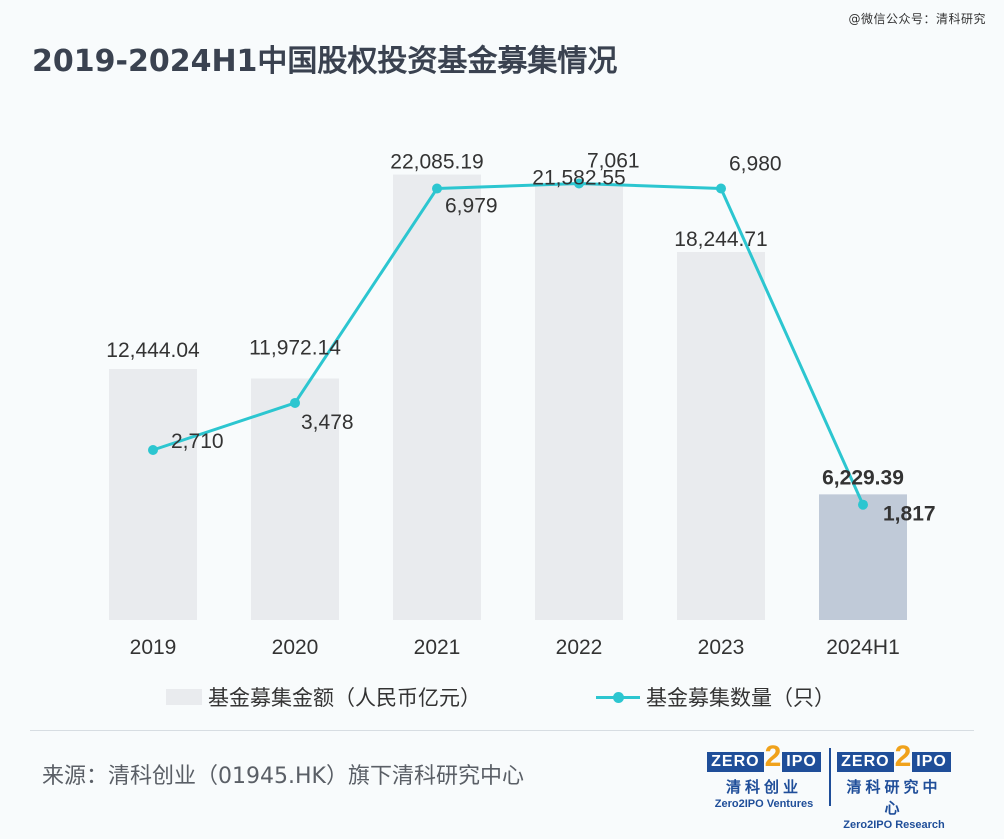 The width and height of the screenshot is (1004, 839). Describe the element at coordinates (325, 61) in the screenshot. I see `chart-title: 2019-2024H1中国股权投资基金募集情况` at that location.